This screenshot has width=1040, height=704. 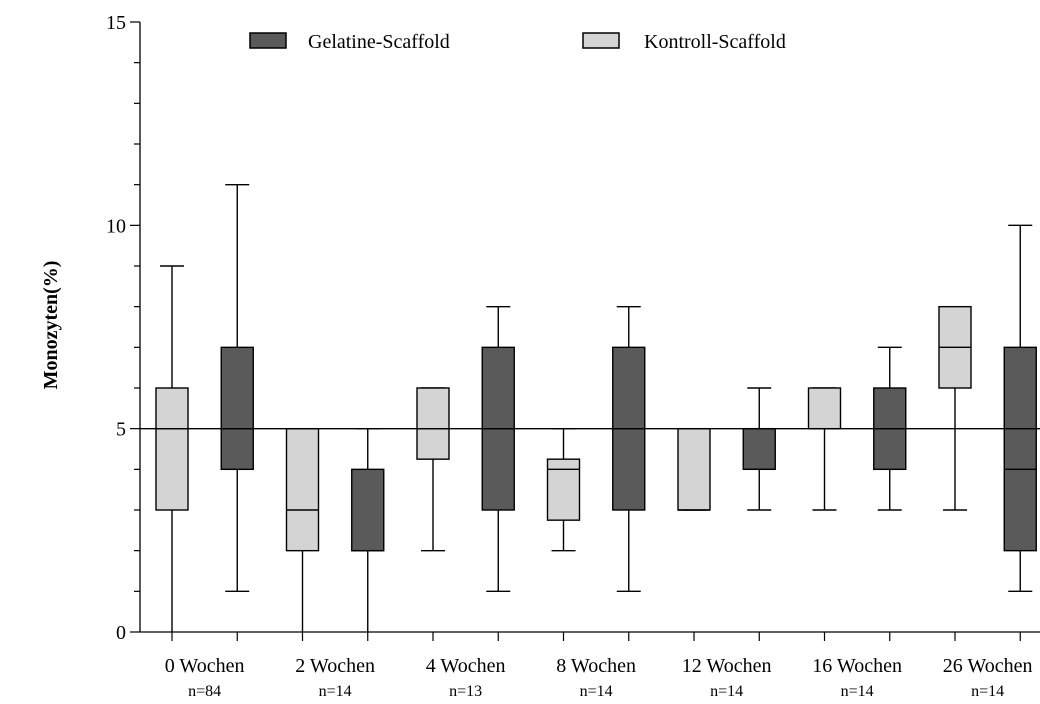 What do you see at coordinates (379, 42) in the screenshot?
I see `legend-label-gelatine: Gelatine-Scaffold` at bounding box center [379, 42].